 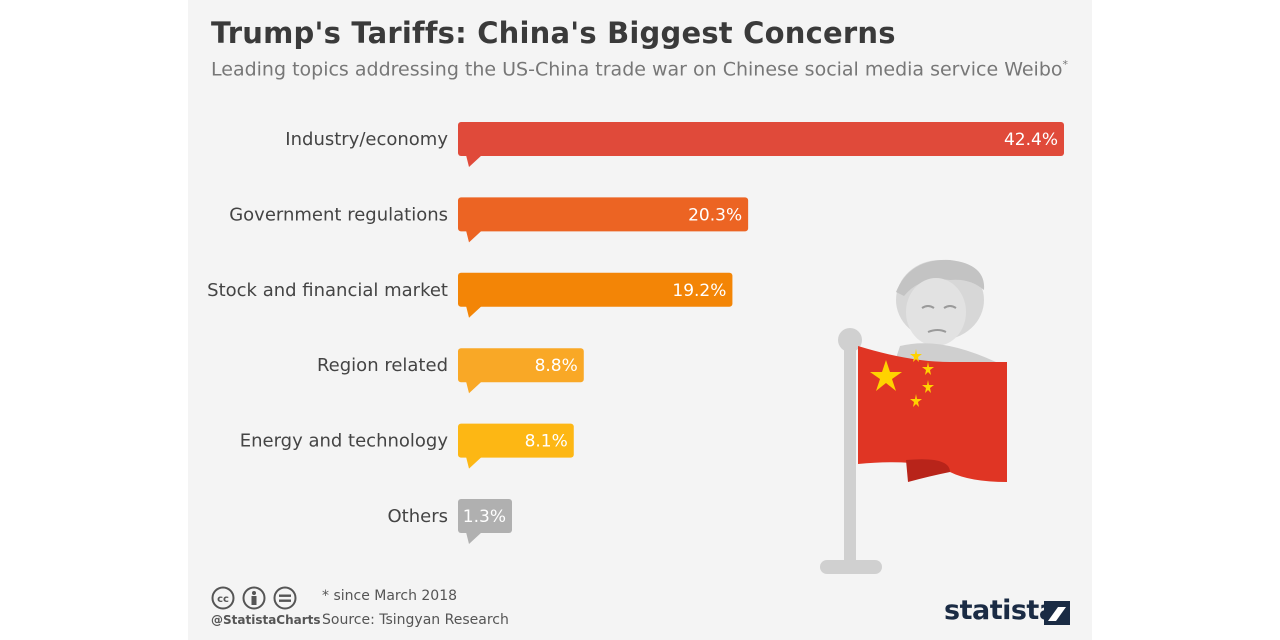 I want to click on value-label: 19.2%, so click(x=699, y=291).